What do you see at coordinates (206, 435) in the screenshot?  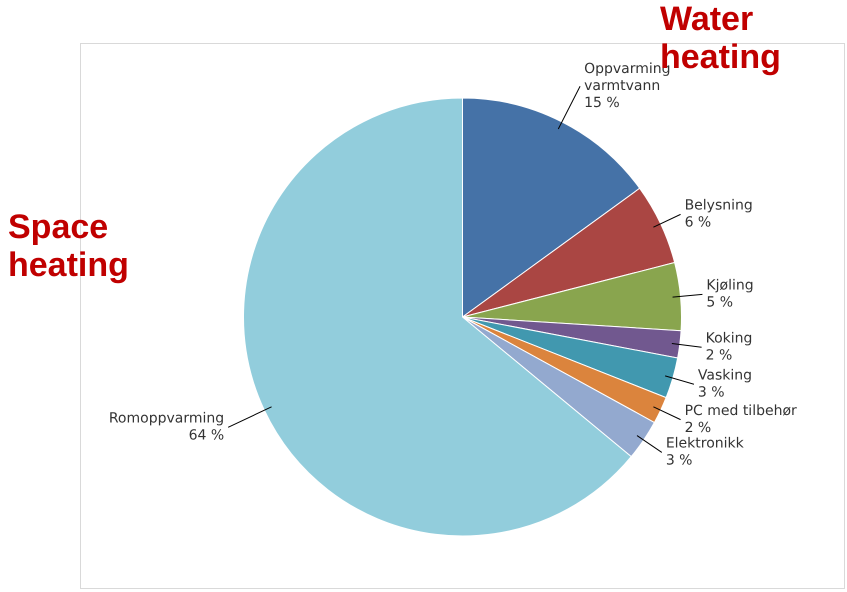 I see `data-label: 64 %` at bounding box center [206, 435].